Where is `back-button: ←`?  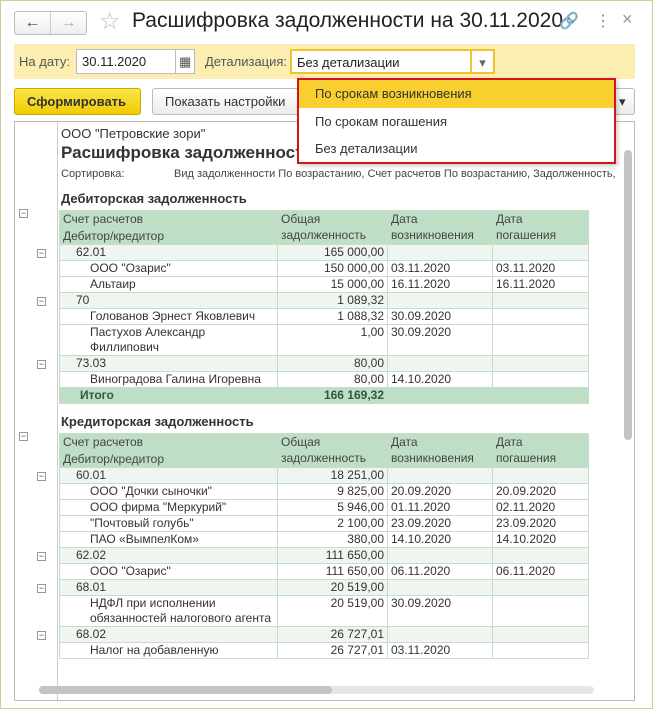 back-button: ← is located at coordinates (32, 22).